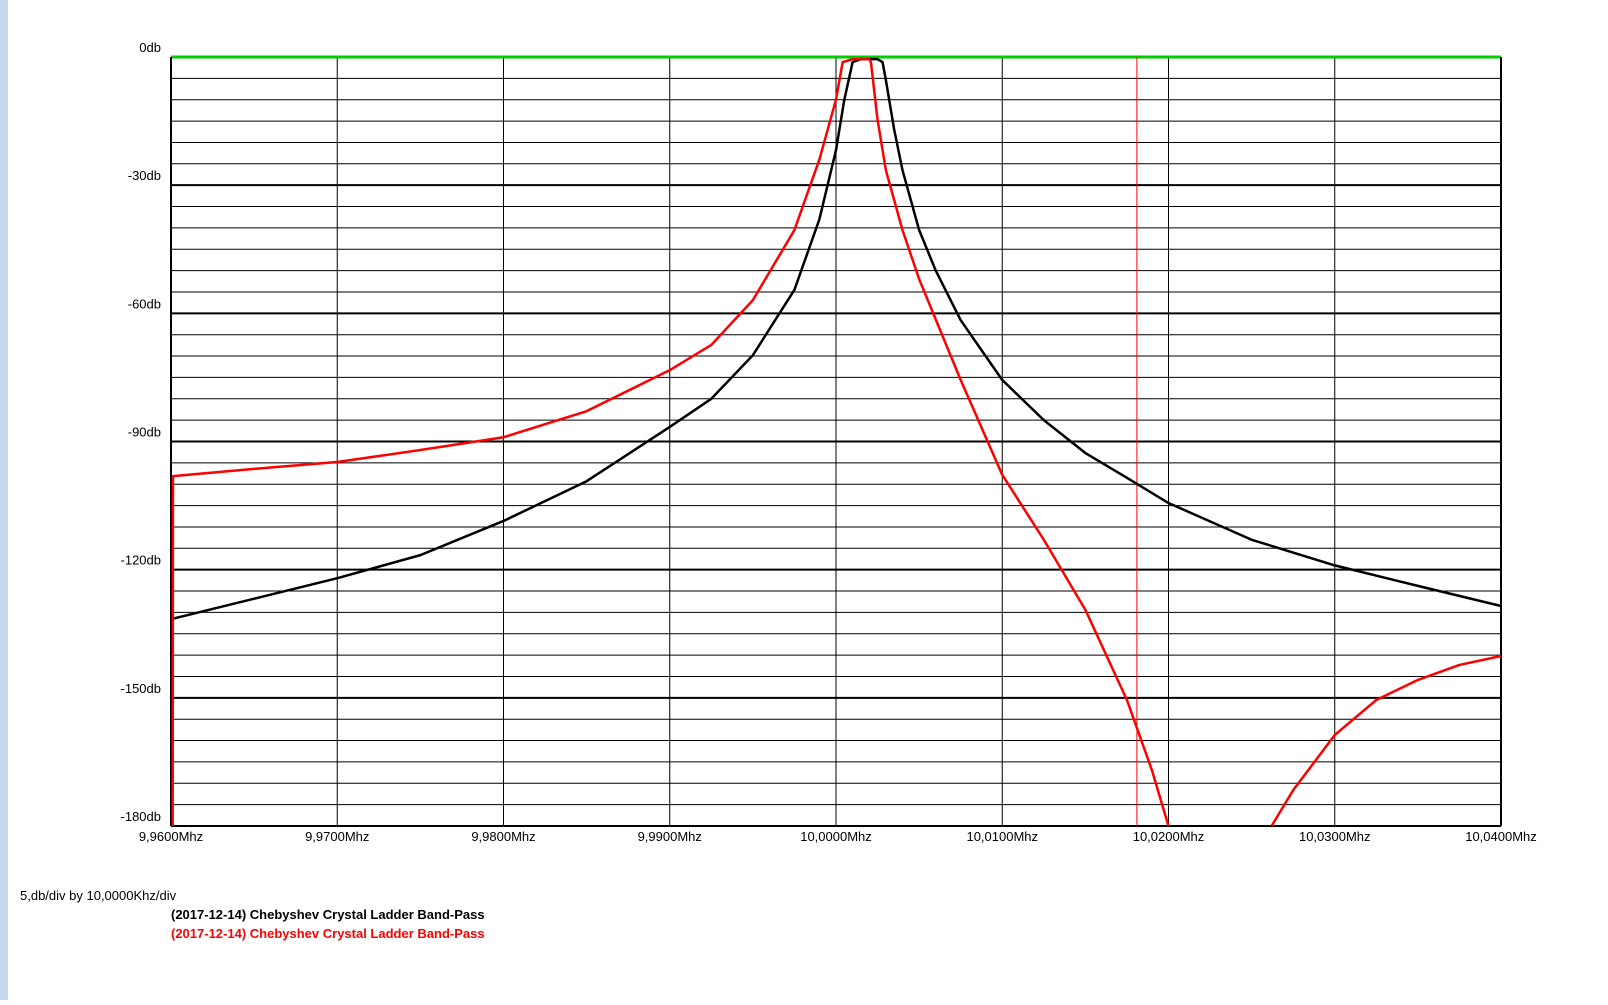 The height and width of the screenshot is (1005, 1608). Describe the element at coordinates (503, 836) in the screenshot. I see `x-tick-label: 9,9800Mhz` at that location.